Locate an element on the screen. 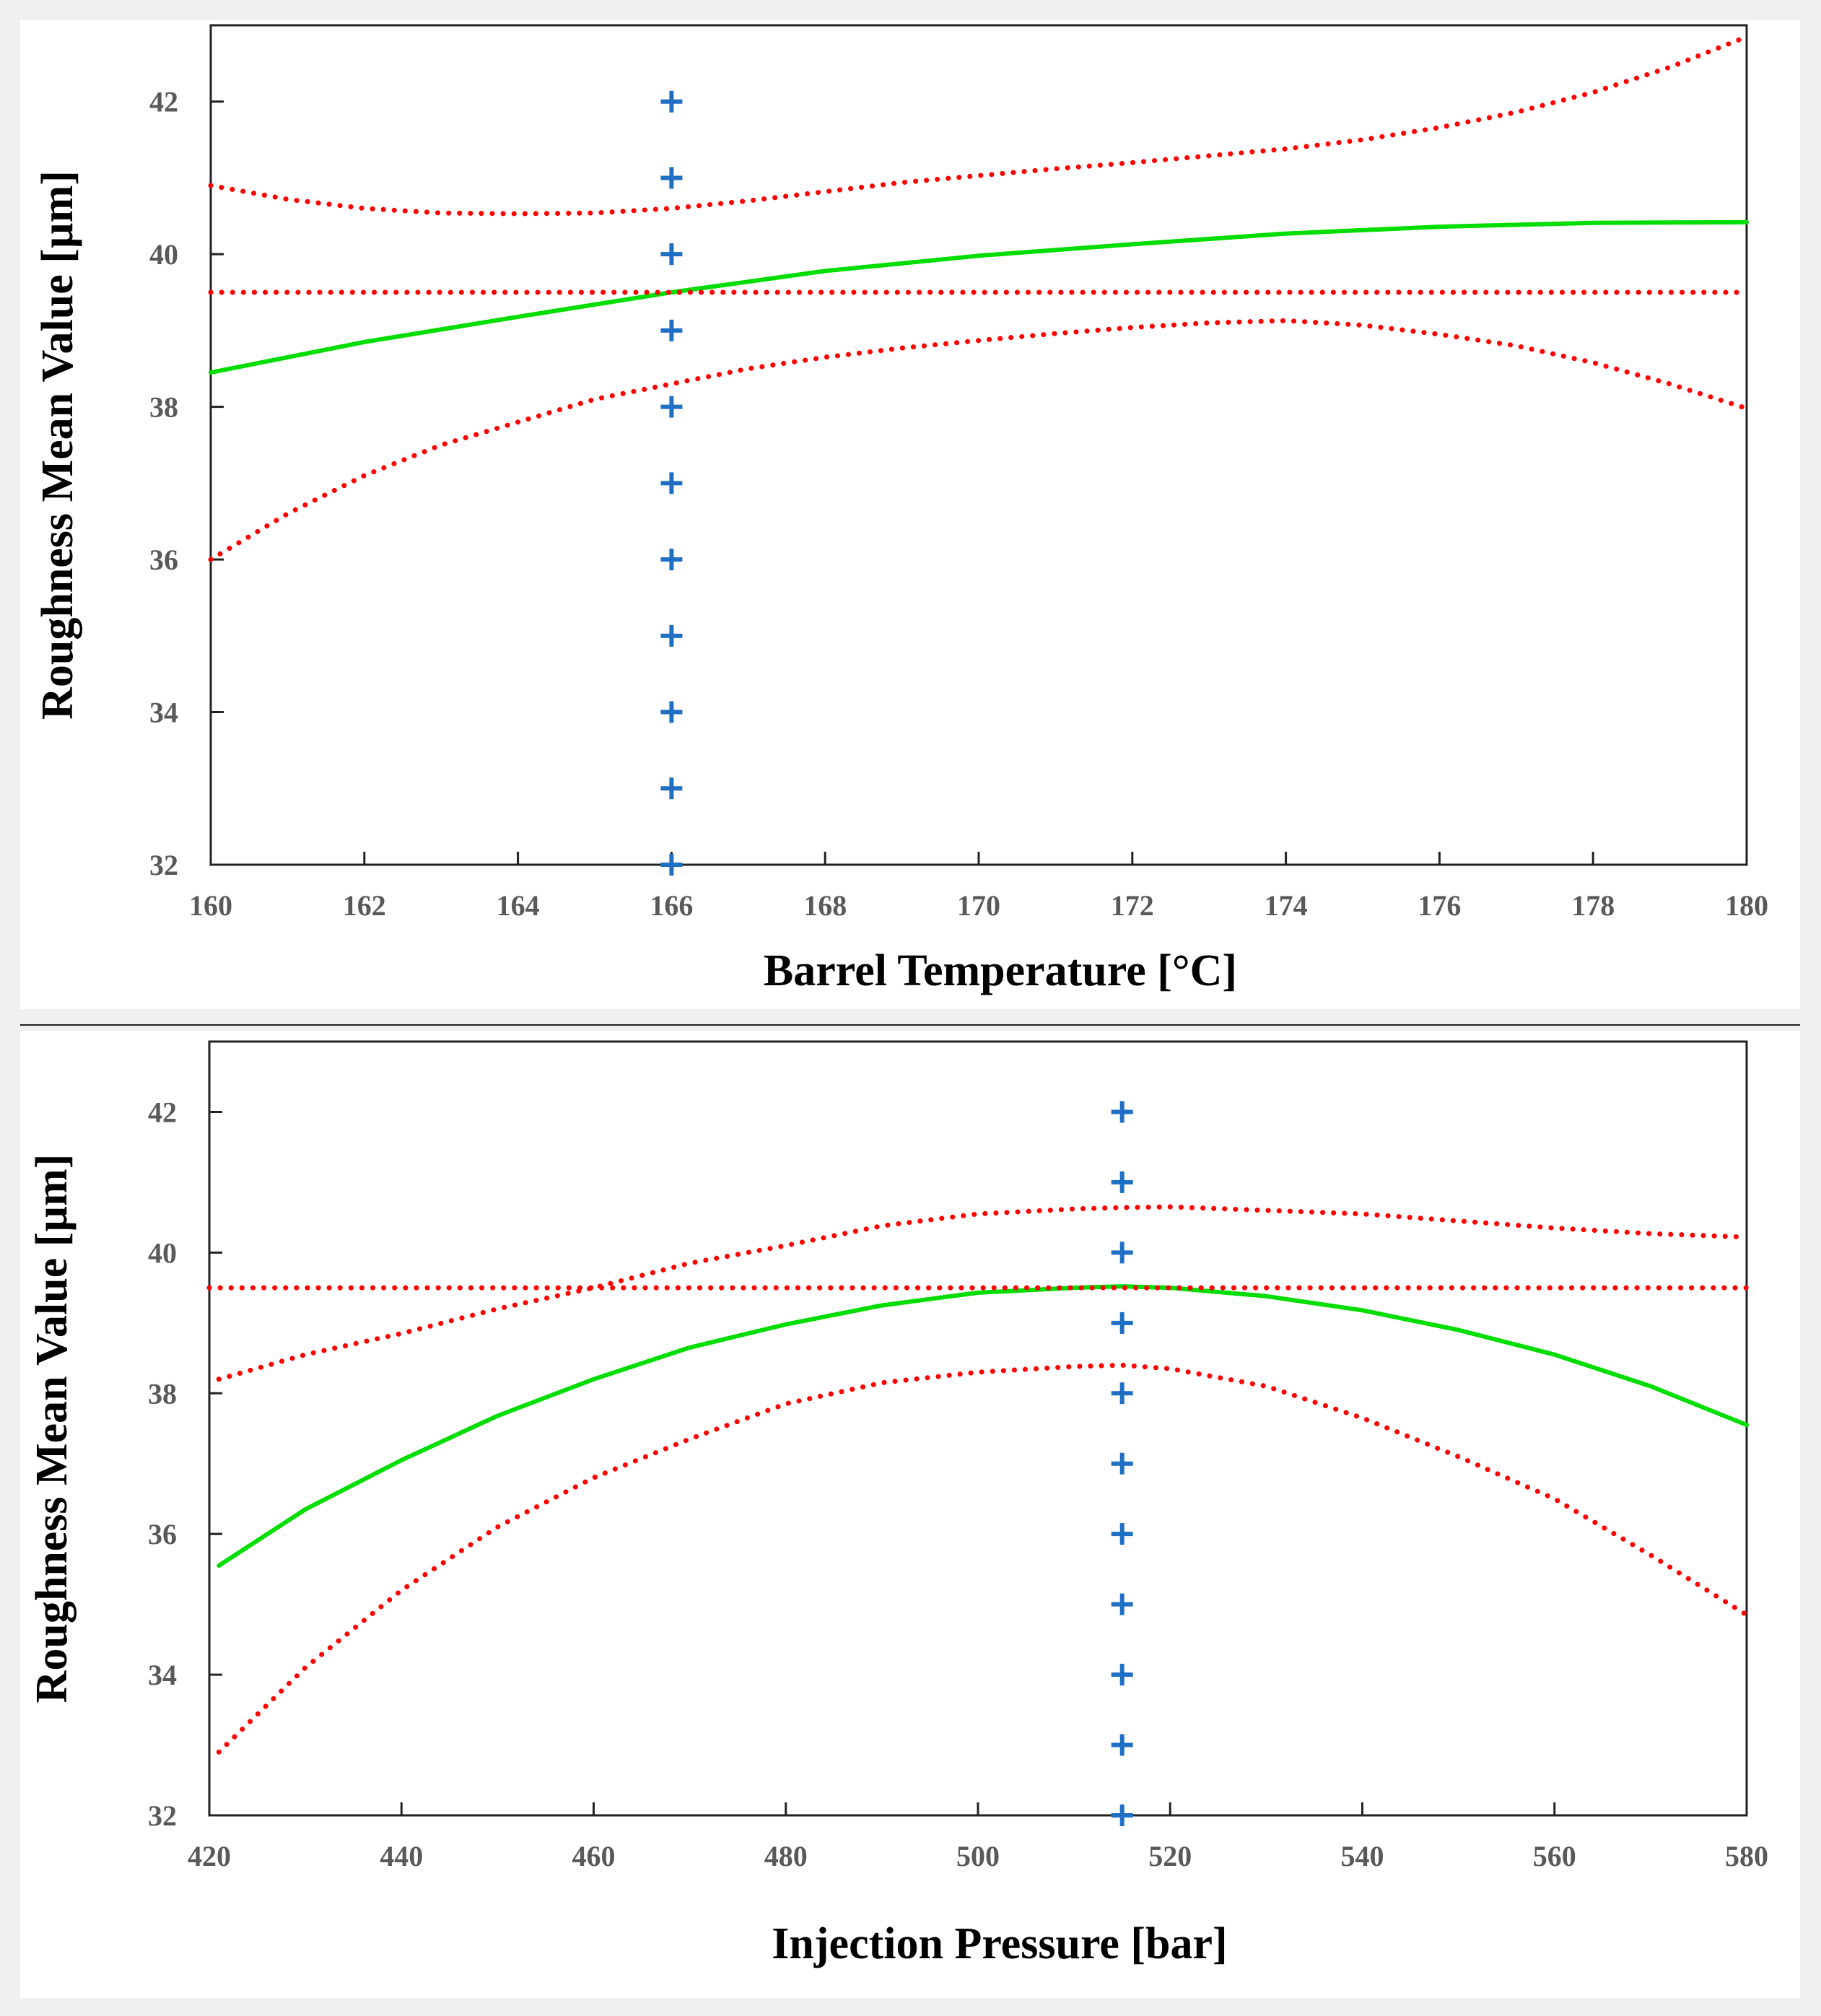  x-tick-label: 172 is located at coordinates (1133, 905).